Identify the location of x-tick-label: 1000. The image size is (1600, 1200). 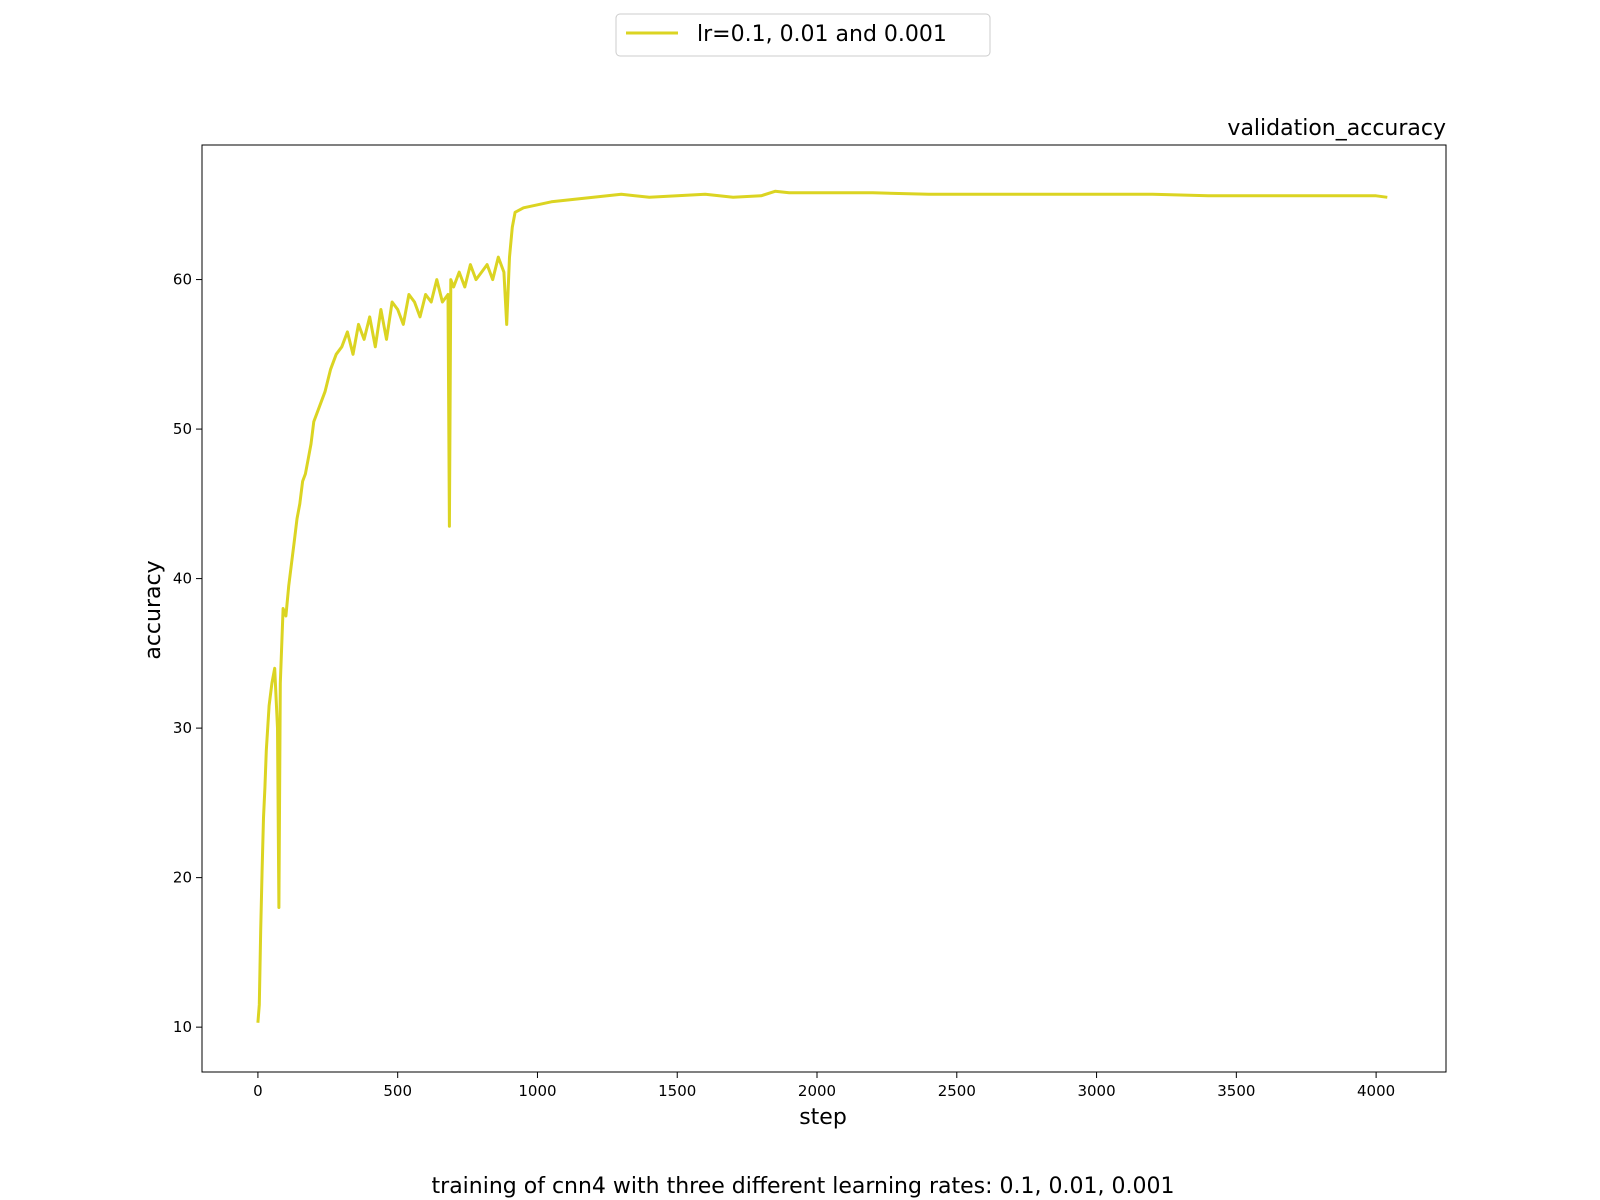
(537, 1091).